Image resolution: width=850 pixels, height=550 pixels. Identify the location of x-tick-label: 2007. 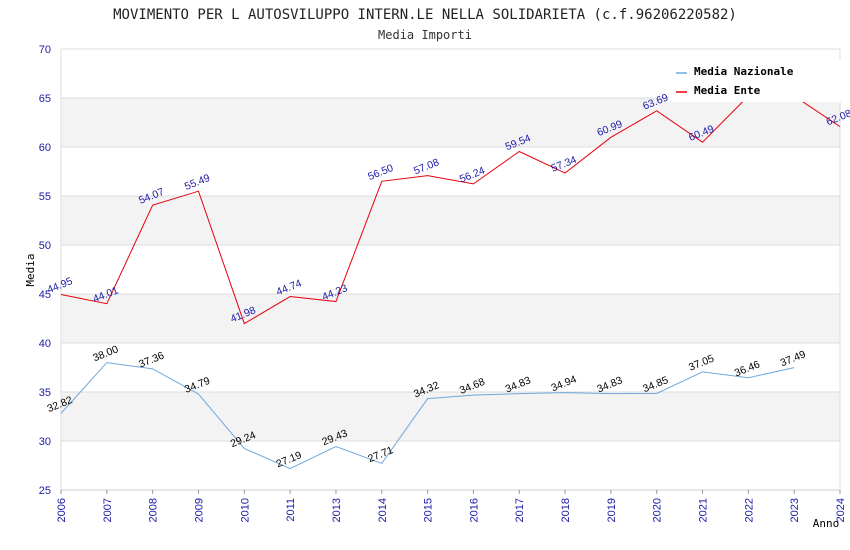
(108, 510).